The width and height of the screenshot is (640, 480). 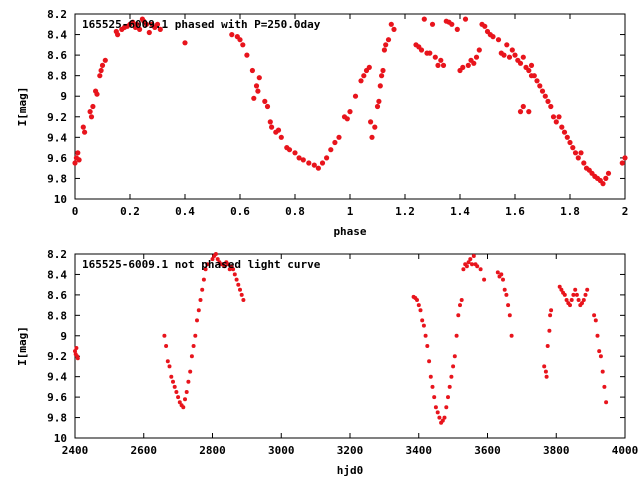 I want to click on y-tick-label: 9.2, so click(x=57, y=117).